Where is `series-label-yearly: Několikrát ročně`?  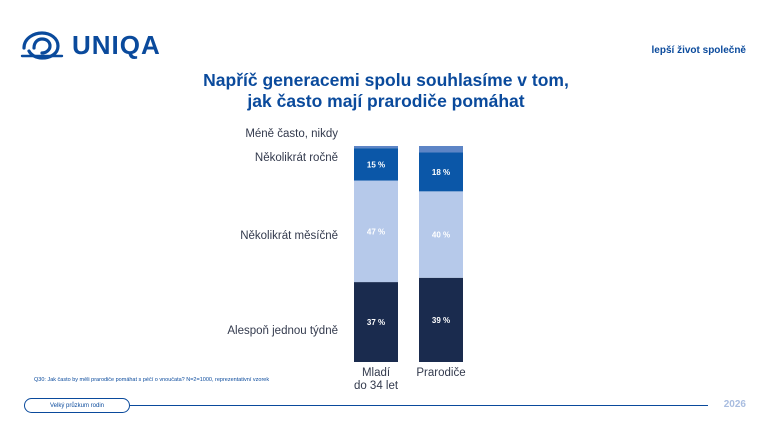
series-label-yearly: Několikrát ročně is located at coordinates (296, 158).